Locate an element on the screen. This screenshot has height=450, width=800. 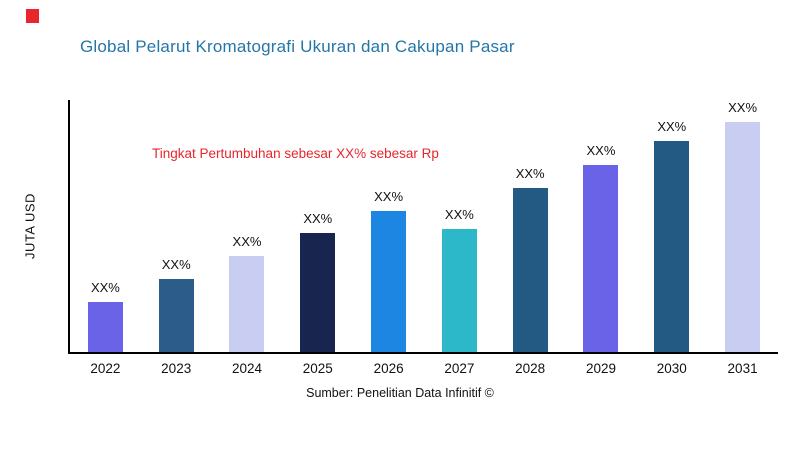
bar-value-label-2028: XX% is located at coordinates (530, 173).